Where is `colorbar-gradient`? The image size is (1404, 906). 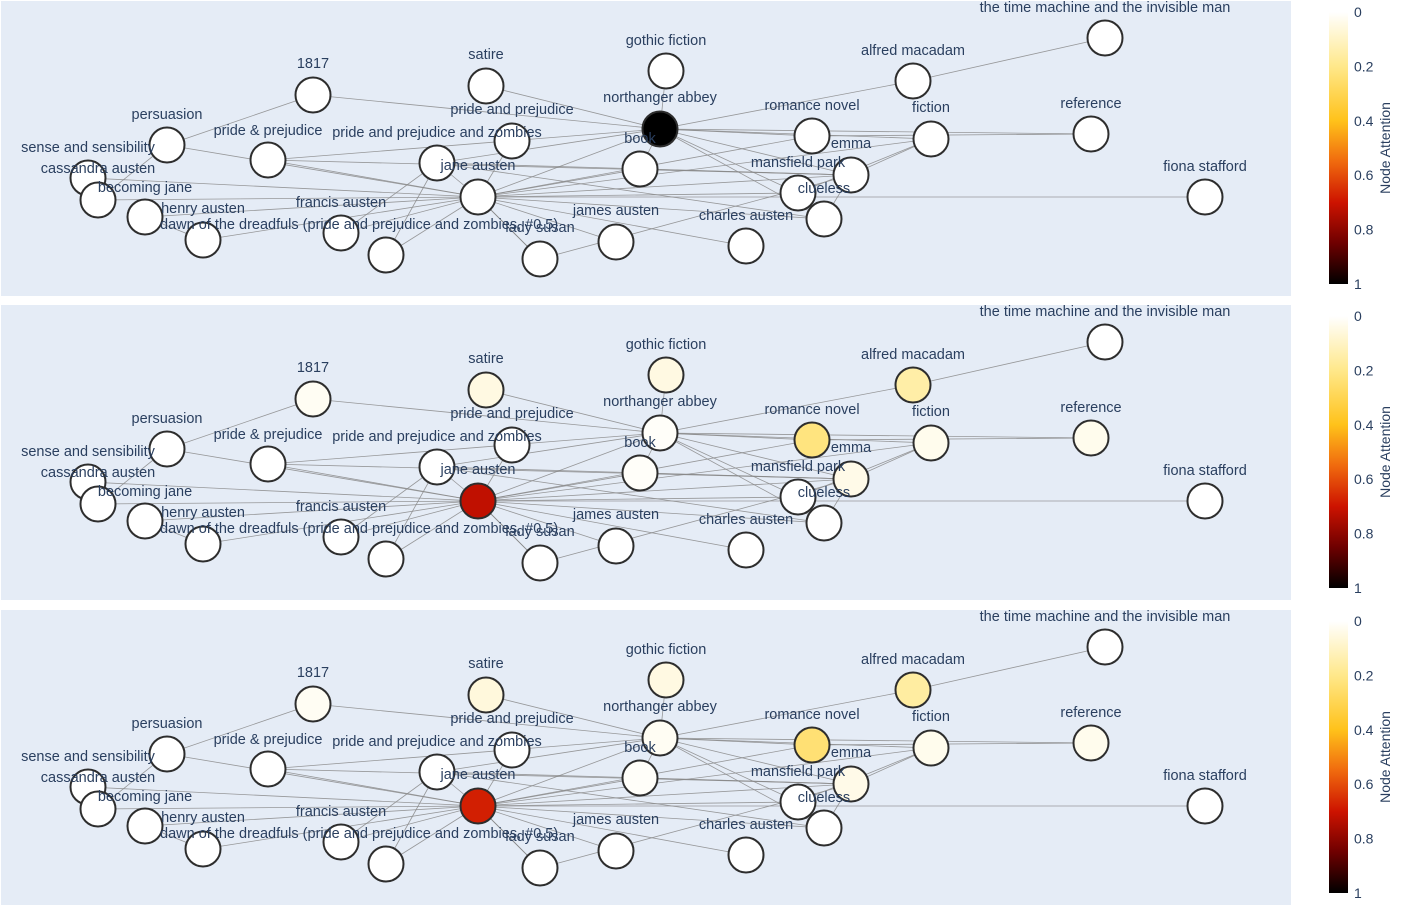
colorbar-gradient is located at coordinates (1338, 148).